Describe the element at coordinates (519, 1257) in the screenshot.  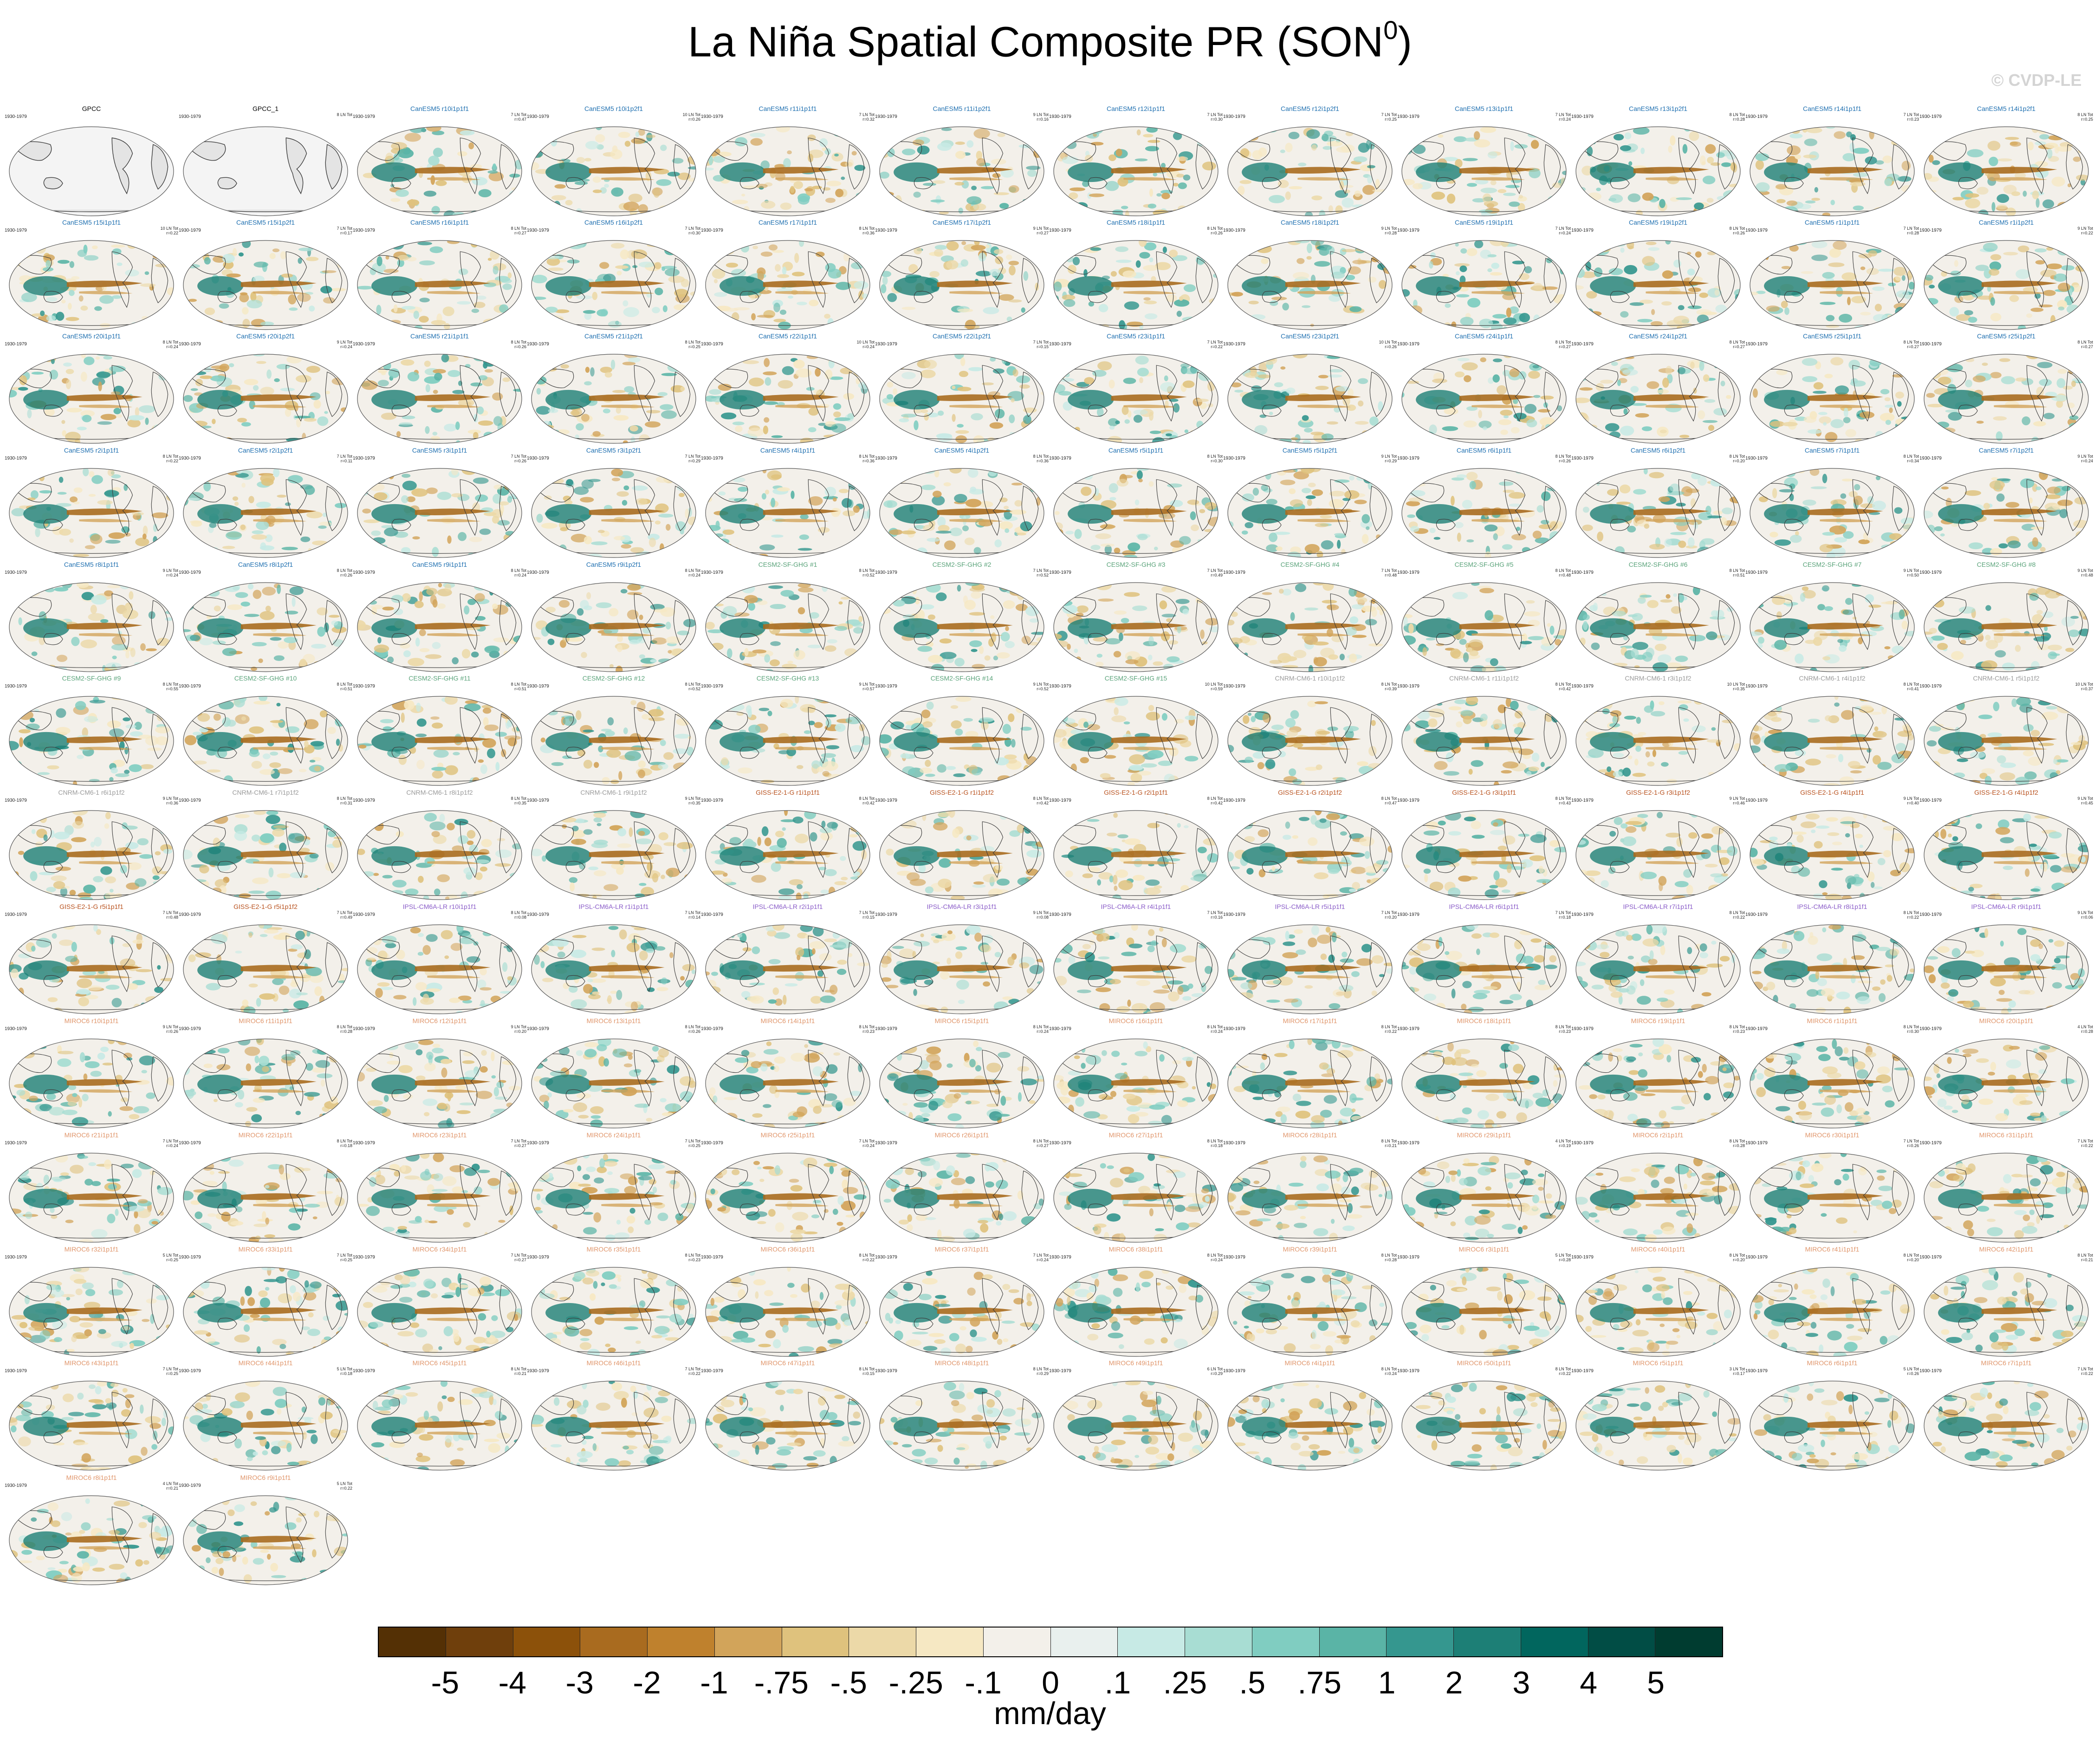
I see `panel-stat: 7 LN Tot r=0.27` at that location.